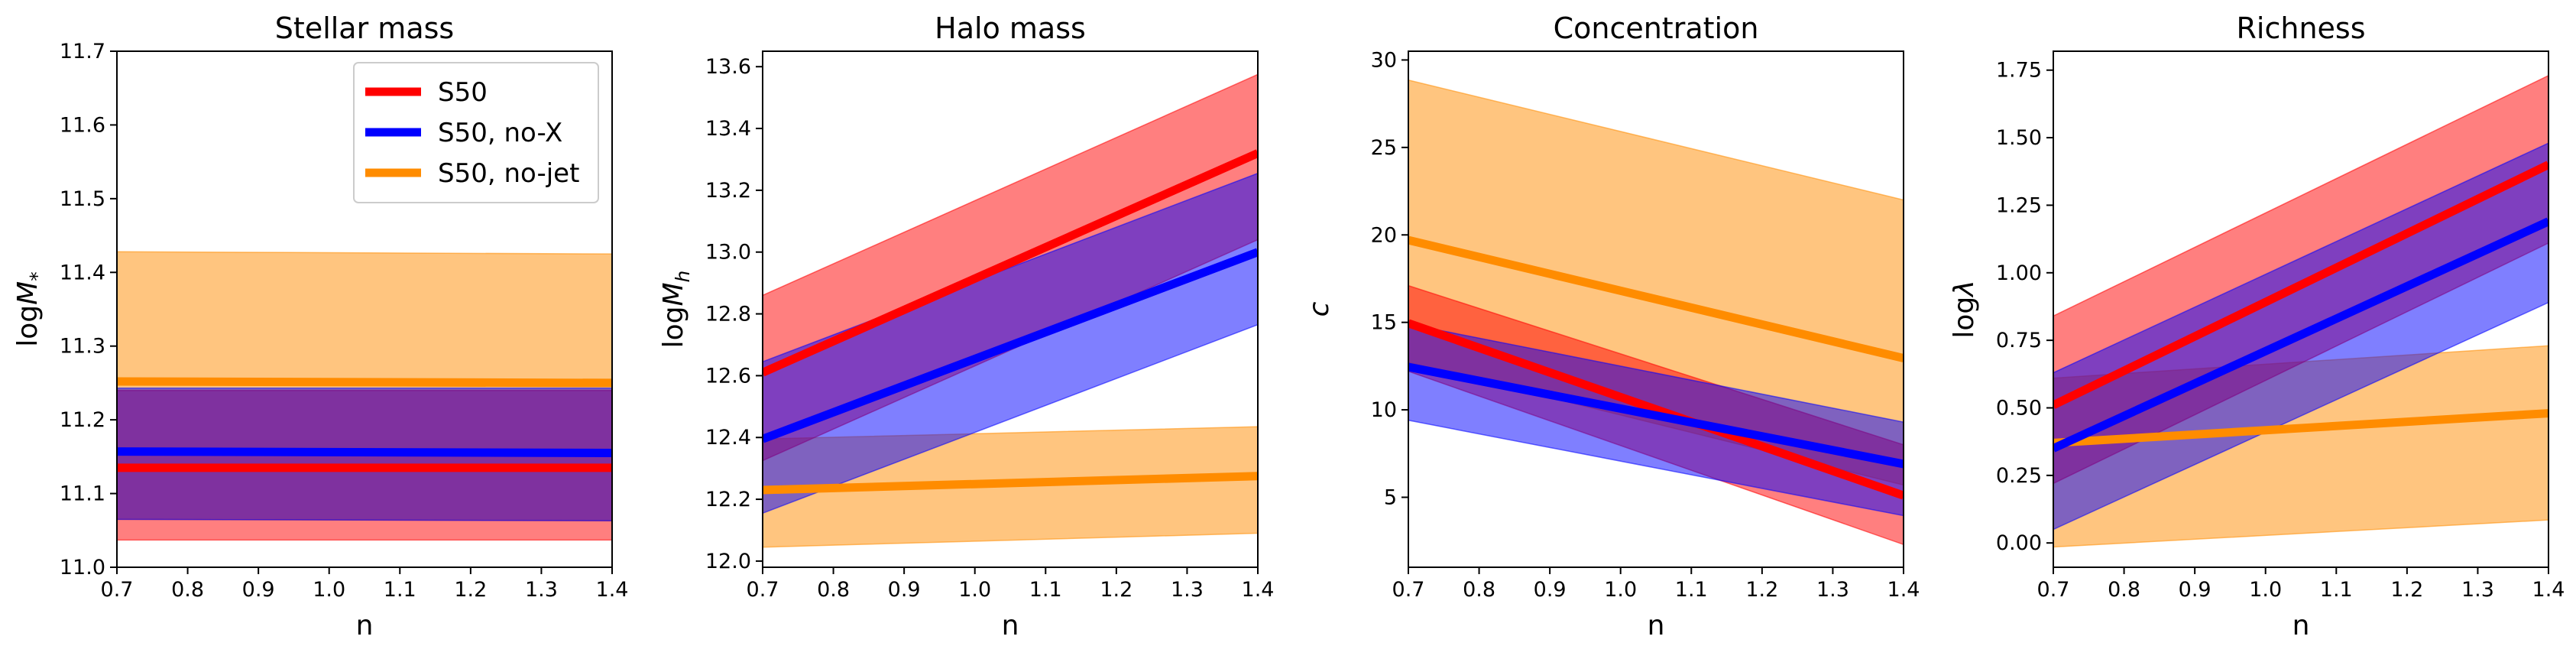 This screenshot has width=2576, height=659. I want to click on y-tick-label: 11.6, so click(82, 125).